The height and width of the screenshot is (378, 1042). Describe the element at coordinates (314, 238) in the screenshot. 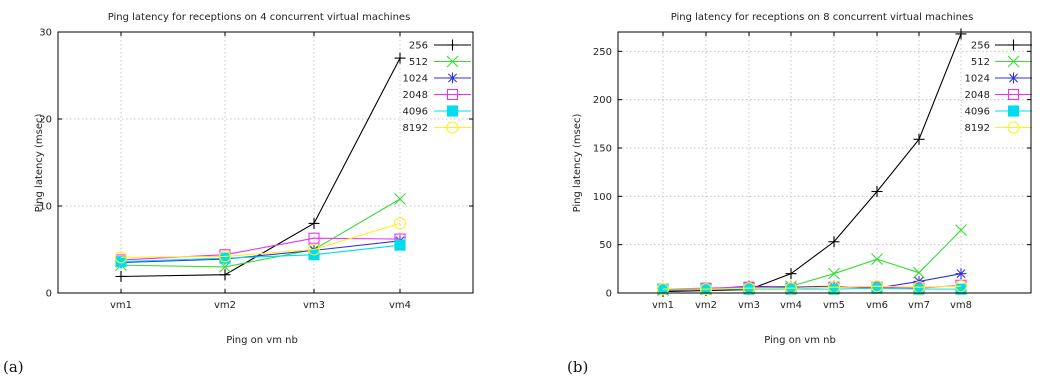

I see `data-point-2048` at that location.